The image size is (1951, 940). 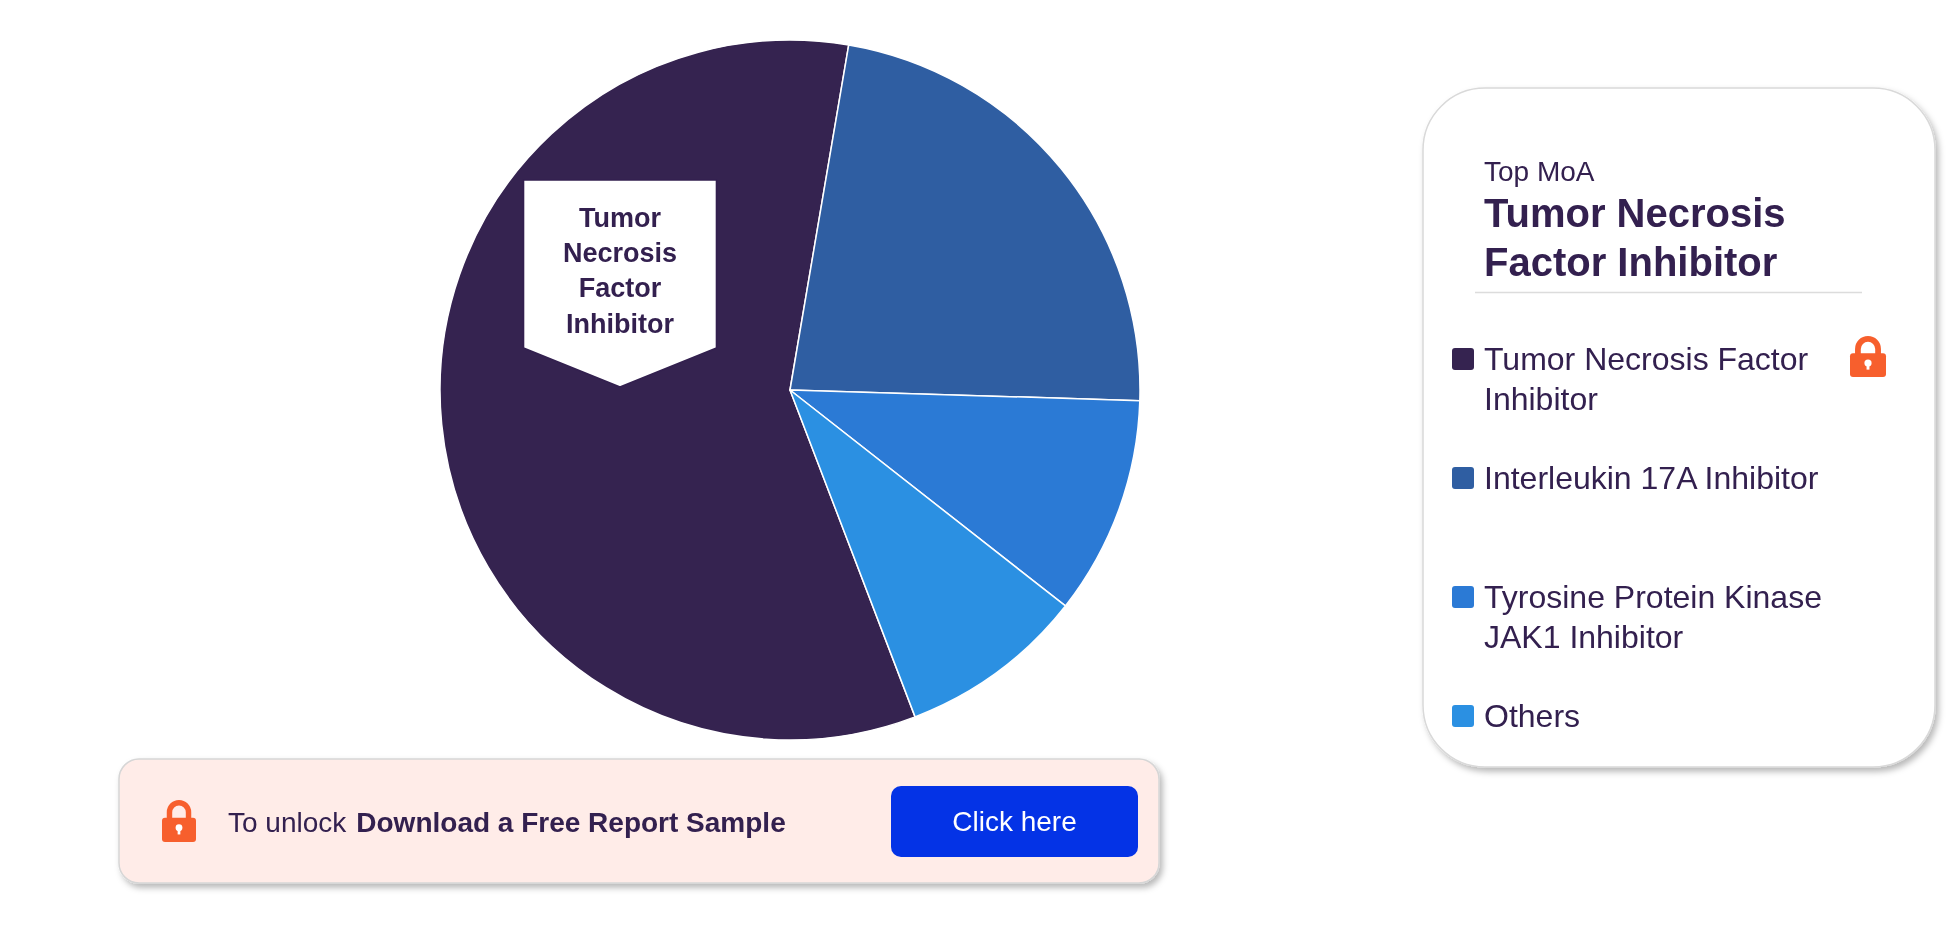 What do you see at coordinates (1014, 821) in the screenshot?
I see `click-button: Click here` at bounding box center [1014, 821].